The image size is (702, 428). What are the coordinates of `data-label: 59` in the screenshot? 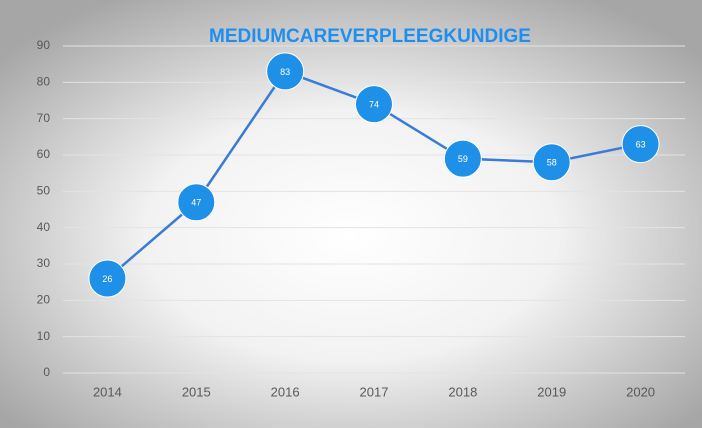 It's located at (463, 159).